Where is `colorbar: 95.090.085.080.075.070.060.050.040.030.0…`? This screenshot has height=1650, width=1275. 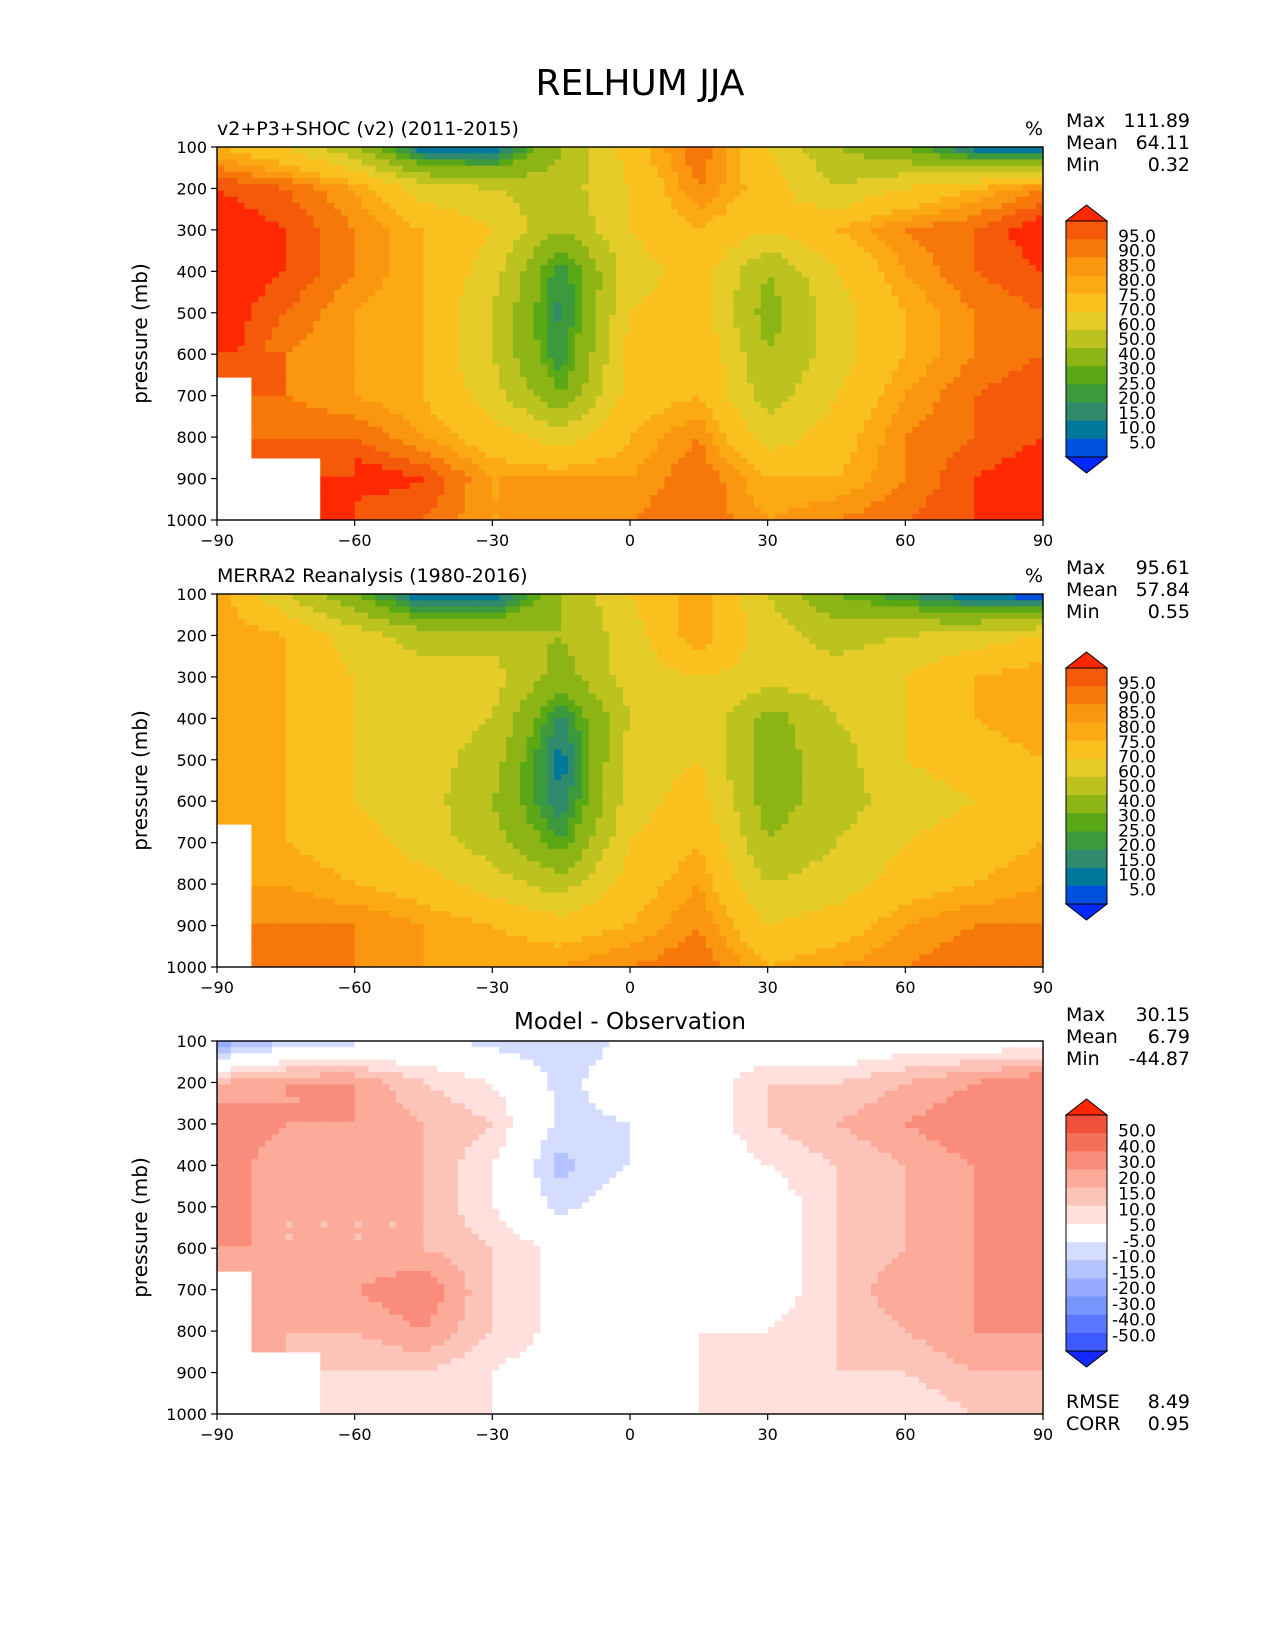 colorbar: 95.090.085.080.075.070.060.050.040.030.0… is located at coordinates (1110, 786).